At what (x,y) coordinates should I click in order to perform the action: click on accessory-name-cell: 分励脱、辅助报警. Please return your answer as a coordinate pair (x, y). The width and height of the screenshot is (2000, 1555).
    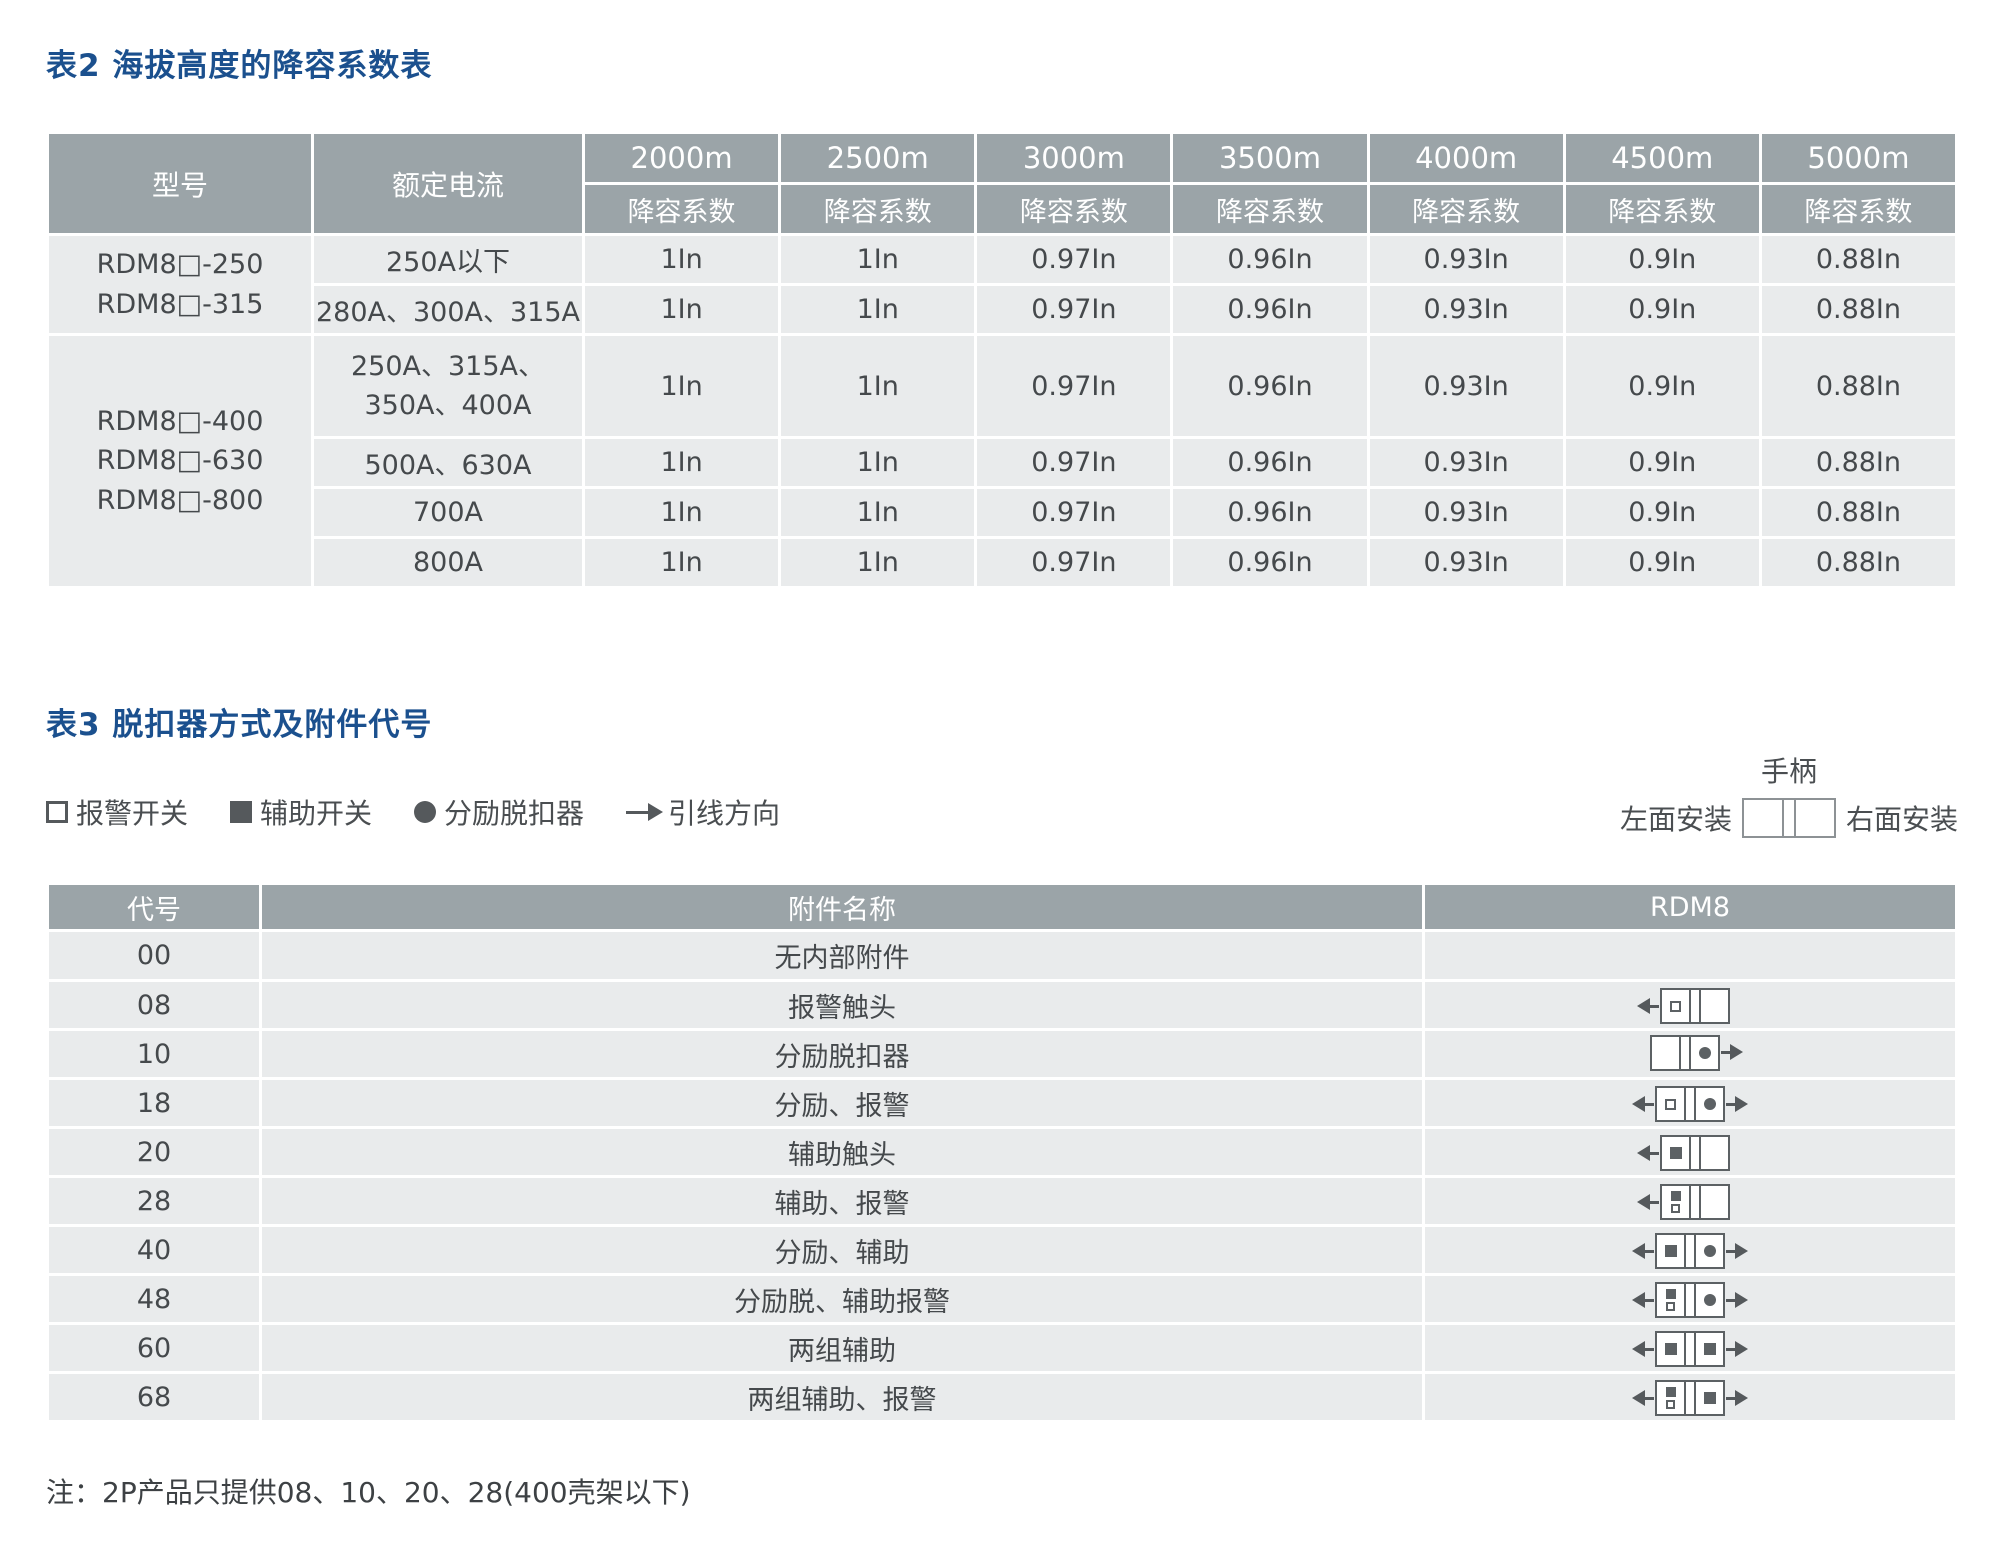
    Looking at the image, I should click on (842, 1299).